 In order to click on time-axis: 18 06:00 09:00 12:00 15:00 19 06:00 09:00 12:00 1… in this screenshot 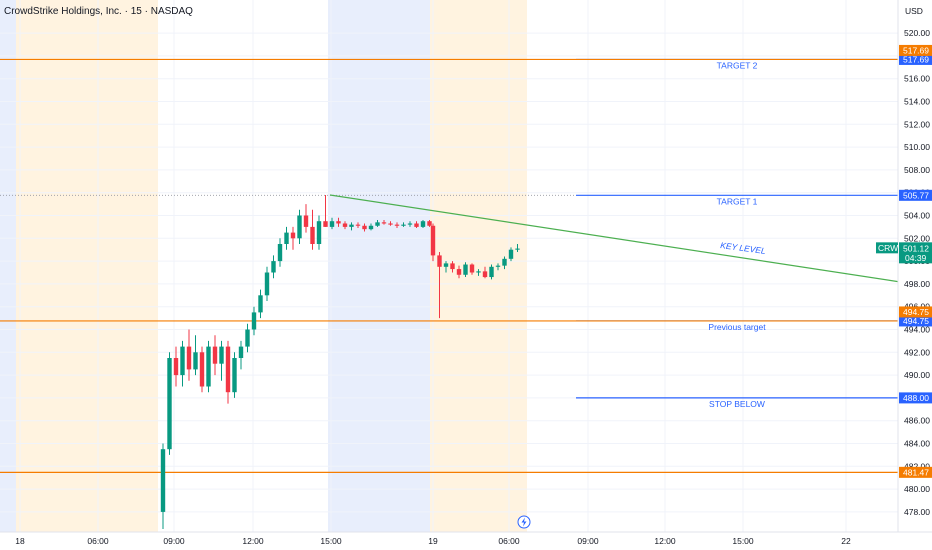, I will do `click(433, 541)`.